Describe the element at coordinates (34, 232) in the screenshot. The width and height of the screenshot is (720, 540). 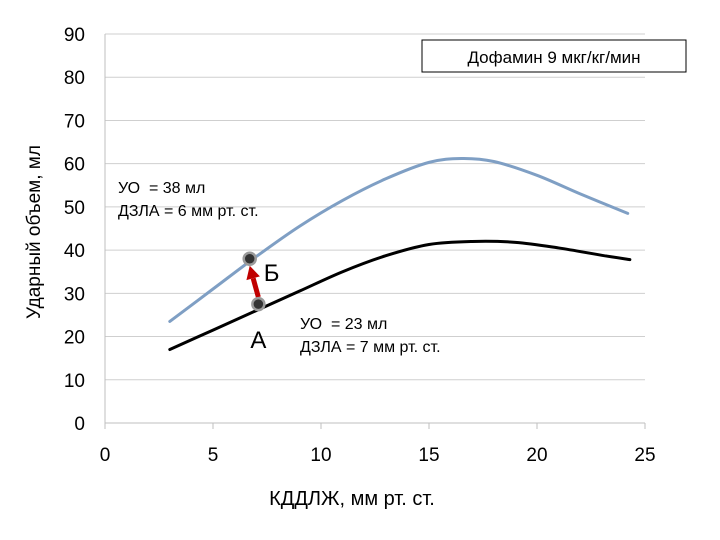
I see `y-axis-title: Ударный объем, мл` at that location.